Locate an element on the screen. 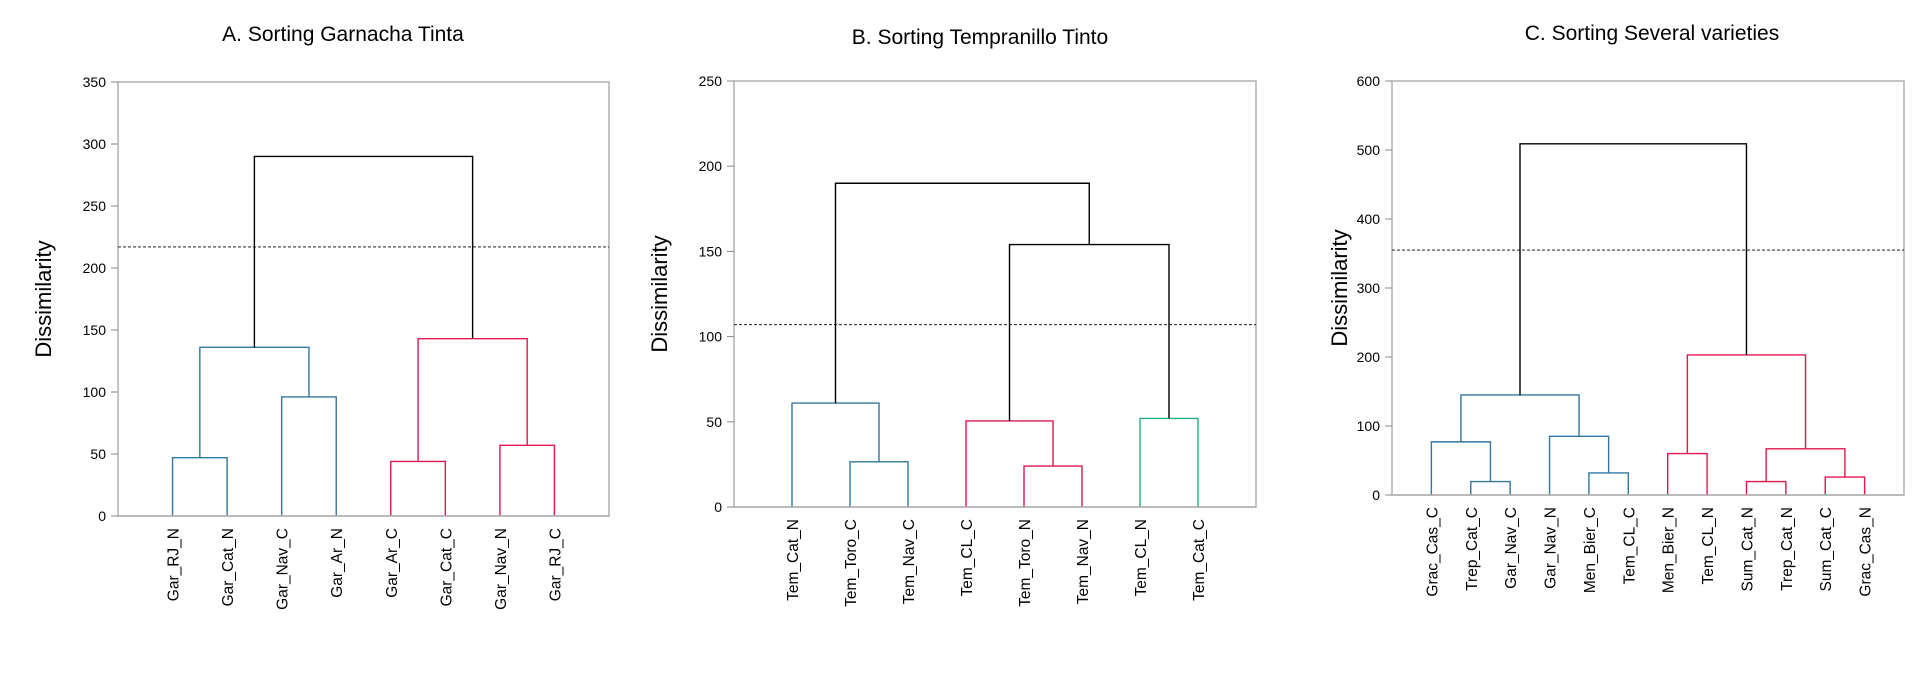 This screenshot has width=1928, height=674. leaf-label: Trep_Cat_C is located at coordinates (1472, 549).